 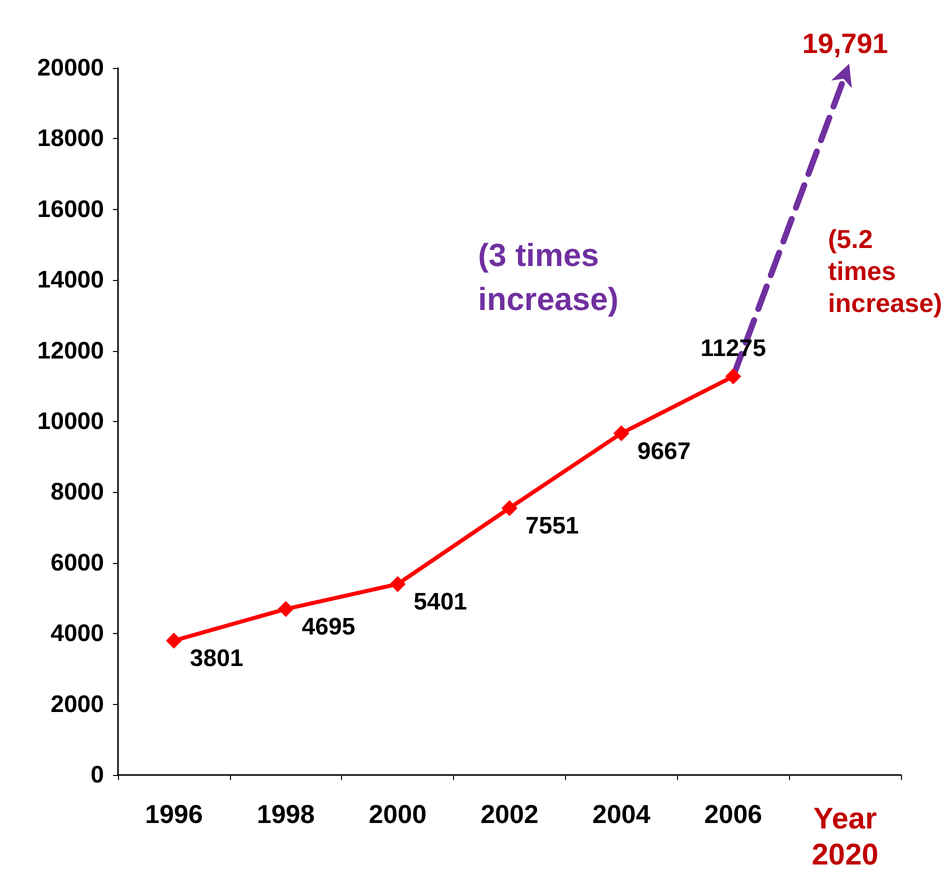 What do you see at coordinates (664, 451) in the screenshot?
I see `data-label: 9667` at bounding box center [664, 451].